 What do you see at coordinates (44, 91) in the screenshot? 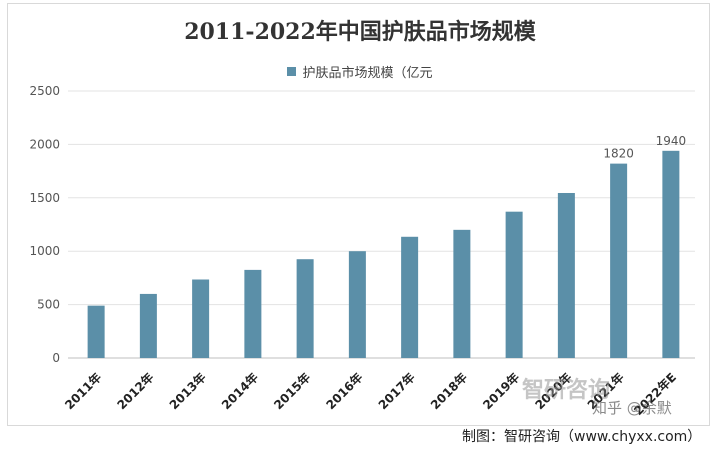
I see `y-tick-label: 2500` at bounding box center [44, 91].